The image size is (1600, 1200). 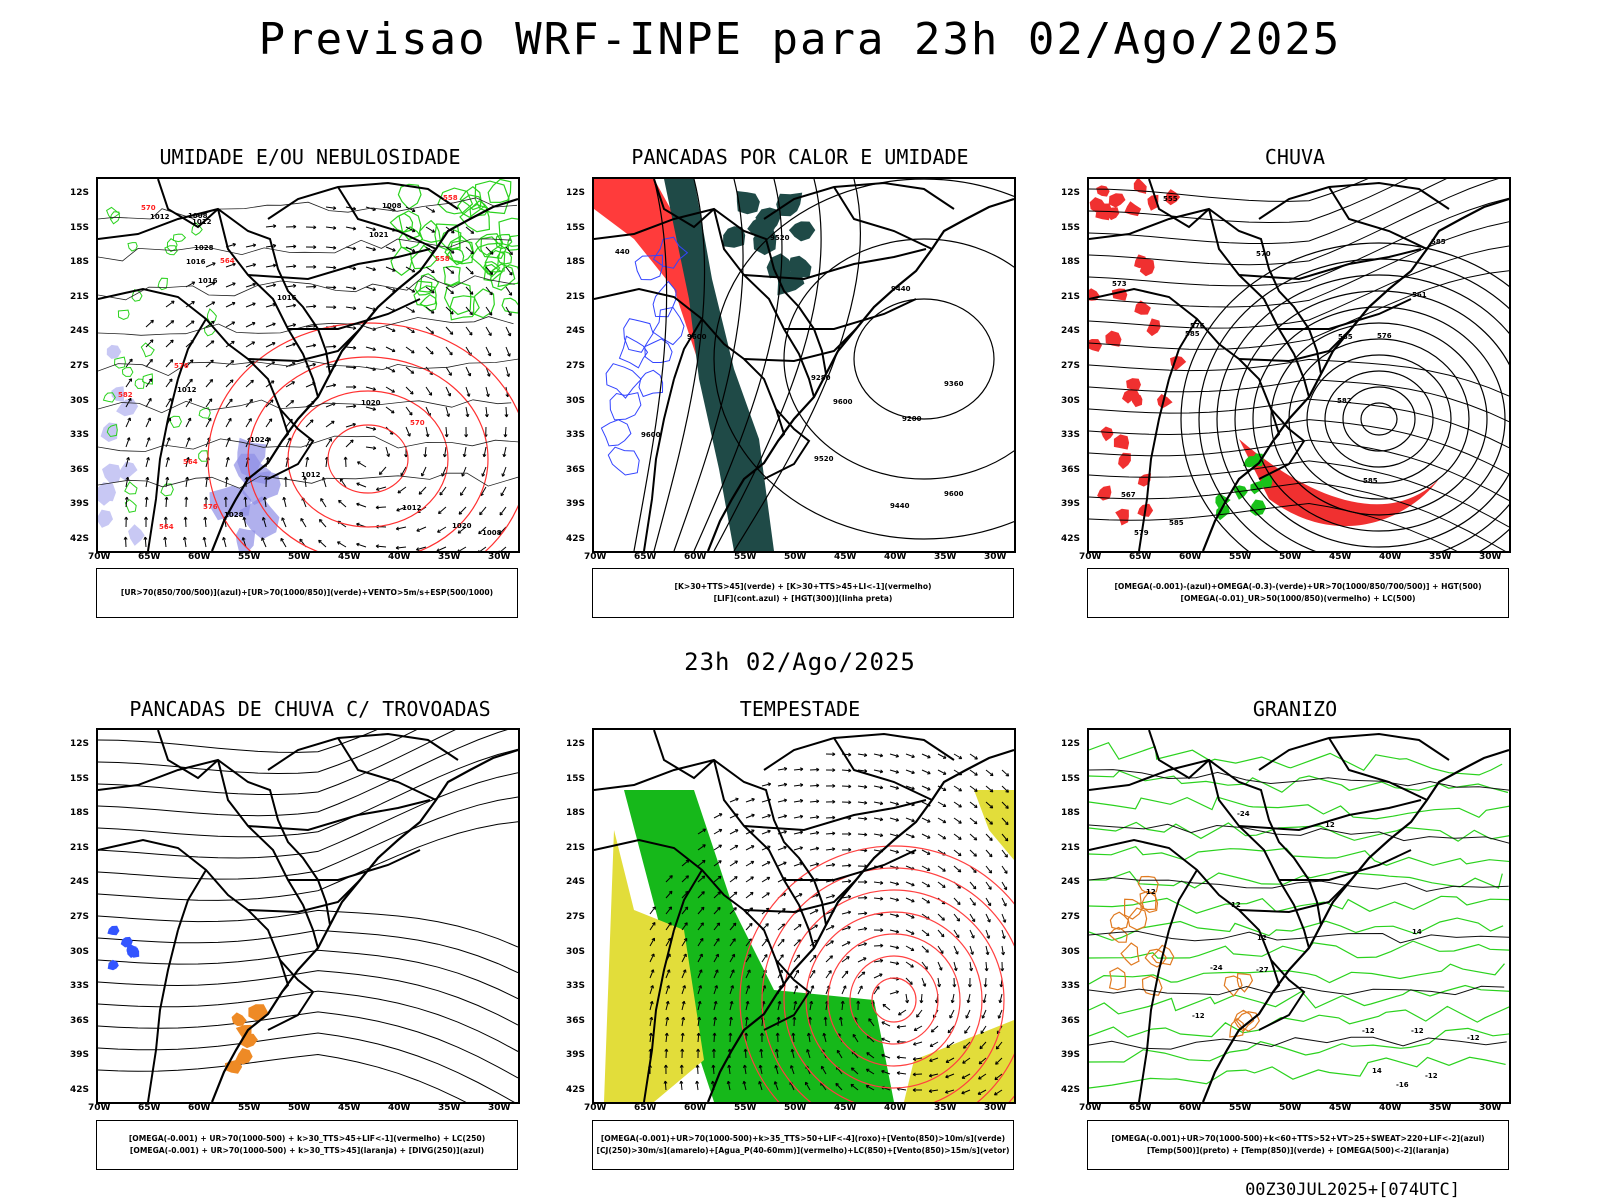 What do you see at coordinates (954, 384) in the screenshot?
I see `contour-label: 9360` at bounding box center [954, 384].